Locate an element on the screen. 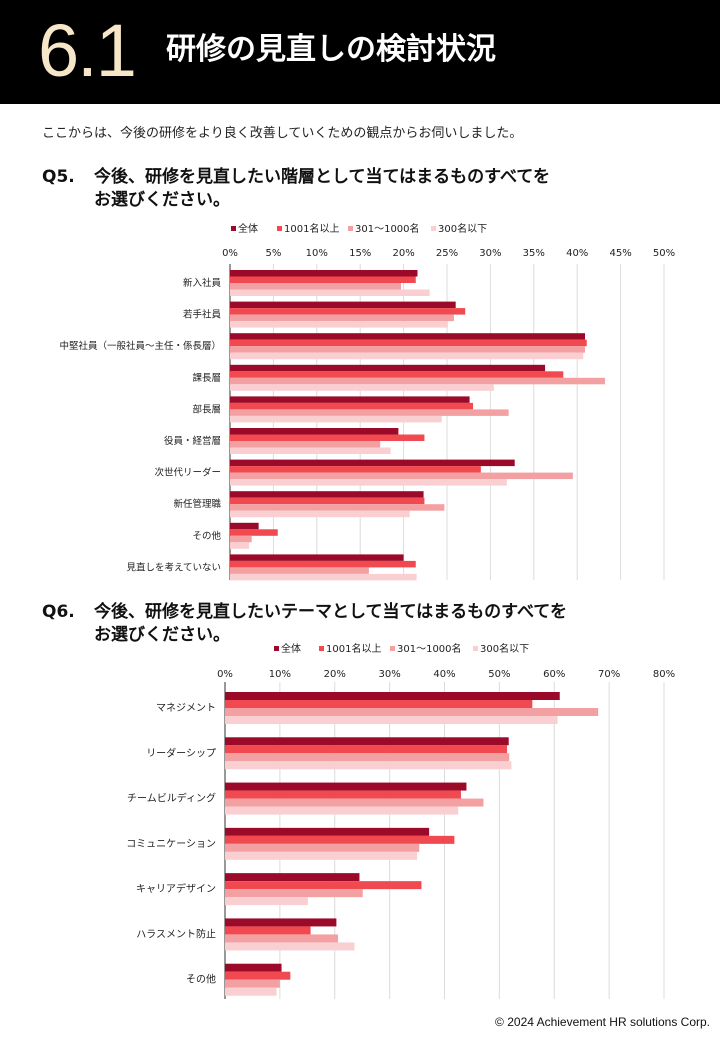 The image size is (720, 1040). intro-text: ここからは、今後の研修をより良く改善していくための観点からお伺いしました。 is located at coordinates (282, 133).